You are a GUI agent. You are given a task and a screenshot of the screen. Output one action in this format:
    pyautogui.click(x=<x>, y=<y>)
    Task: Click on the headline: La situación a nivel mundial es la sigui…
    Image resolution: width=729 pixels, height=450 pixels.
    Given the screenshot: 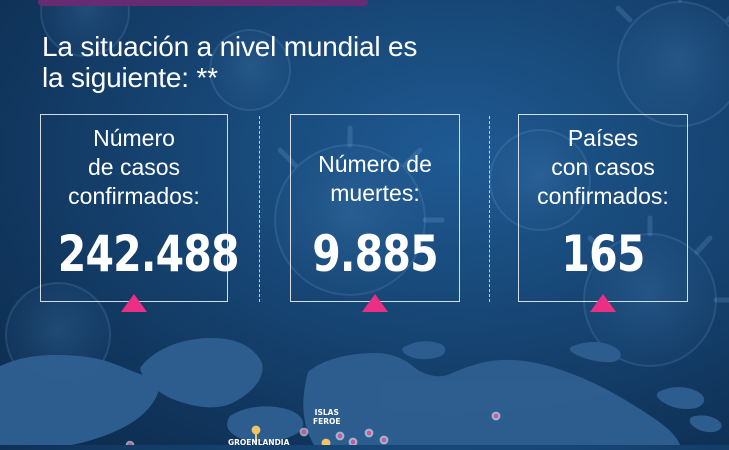 What is the action you would take?
    pyautogui.click(x=302, y=62)
    